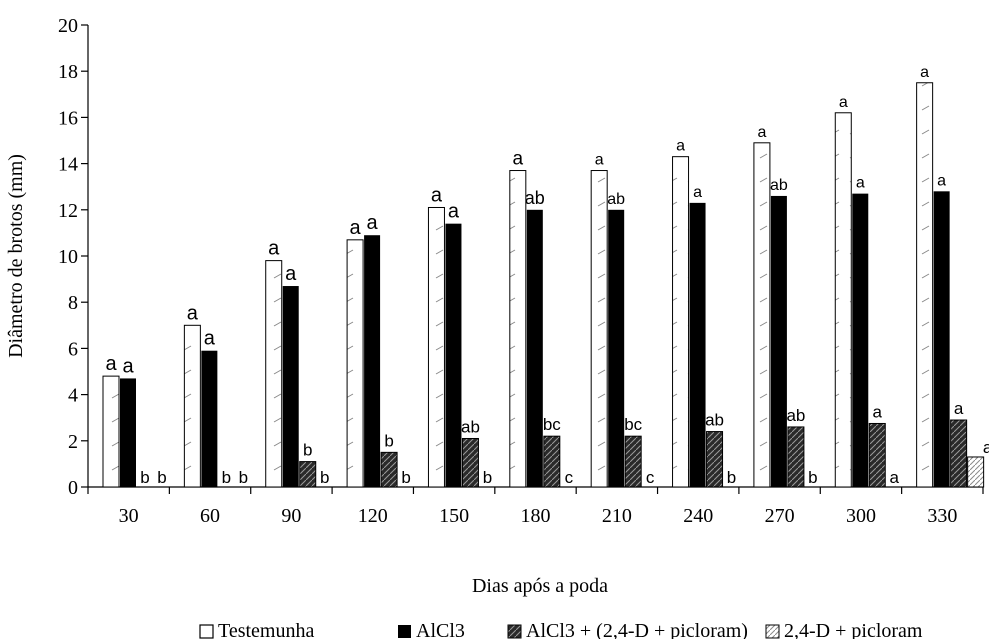  What do you see at coordinates (698, 516) in the screenshot?
I see `x-tick-label: 240` at bounding box center [698, 516].